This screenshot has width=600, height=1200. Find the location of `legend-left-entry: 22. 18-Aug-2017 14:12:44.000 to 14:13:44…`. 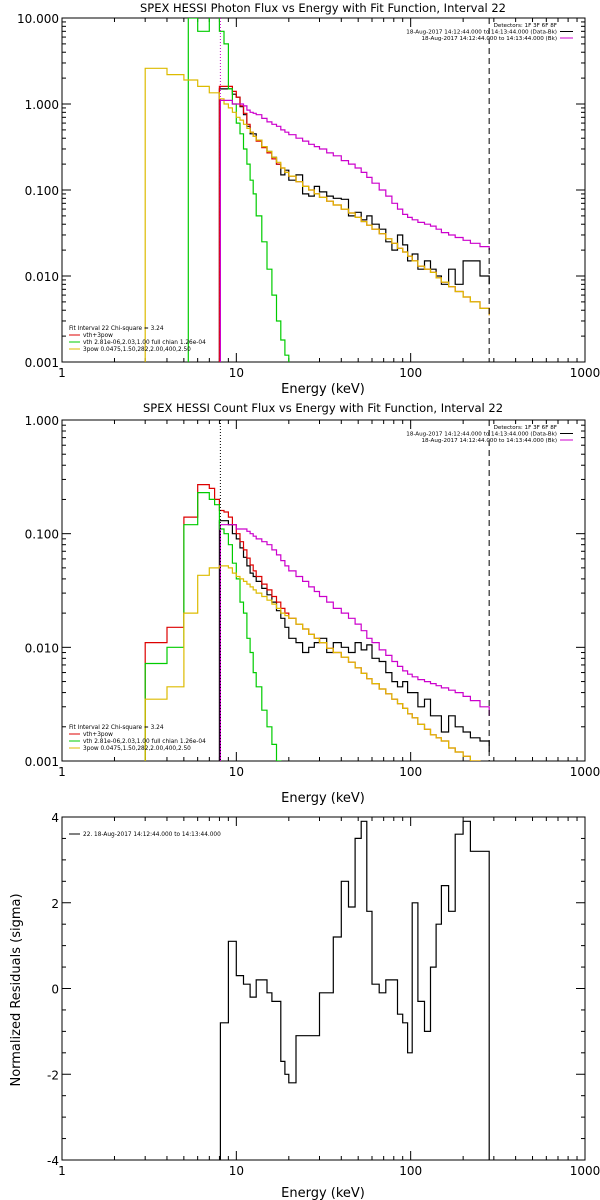

legend-left-entry: 22. 18-Aug-2017 14:12:44.000 to 14:13:44… is located at coordinates (152, 835).